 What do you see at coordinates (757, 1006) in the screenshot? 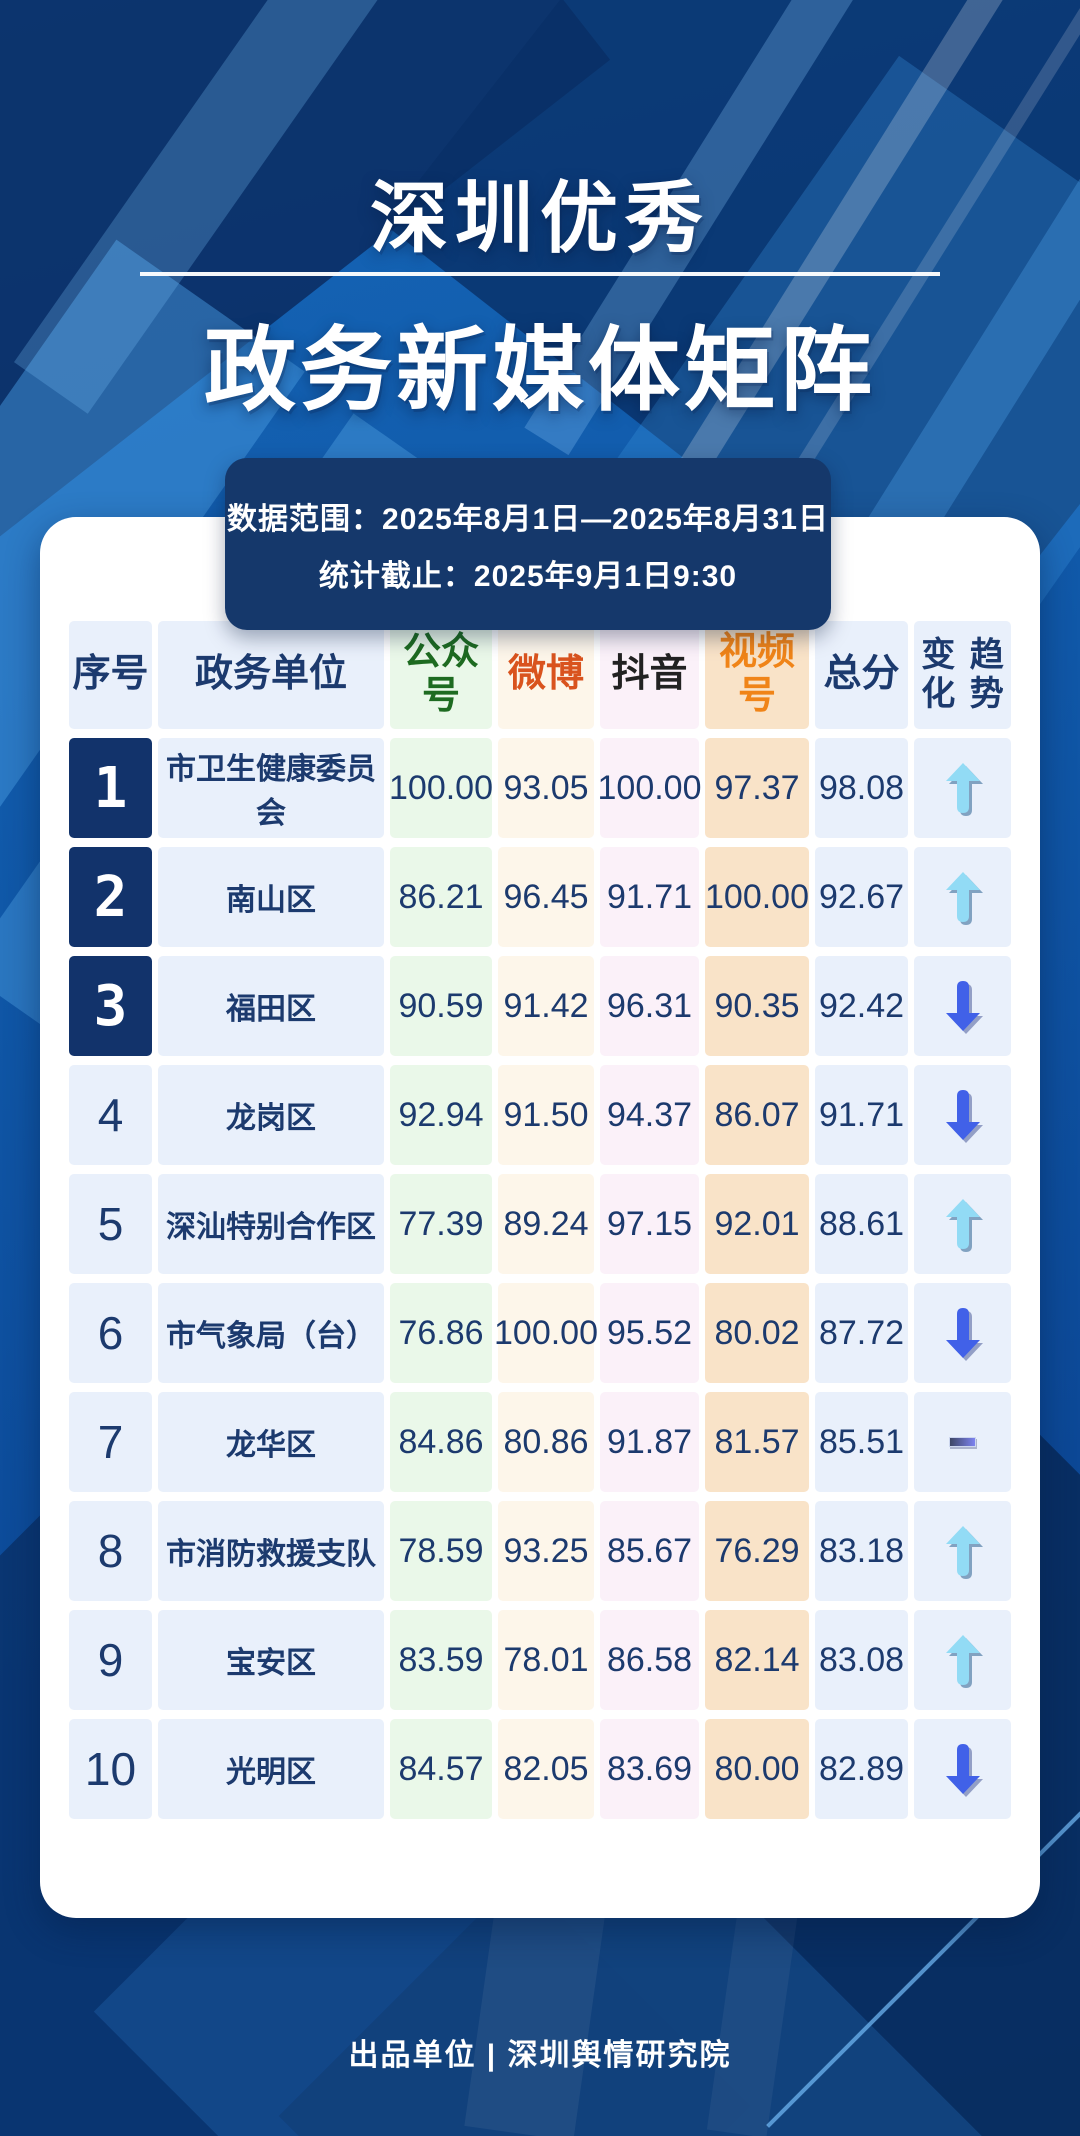
I see `score-cell-shipinhao: 90.35` at bounding box center [757, 1006].